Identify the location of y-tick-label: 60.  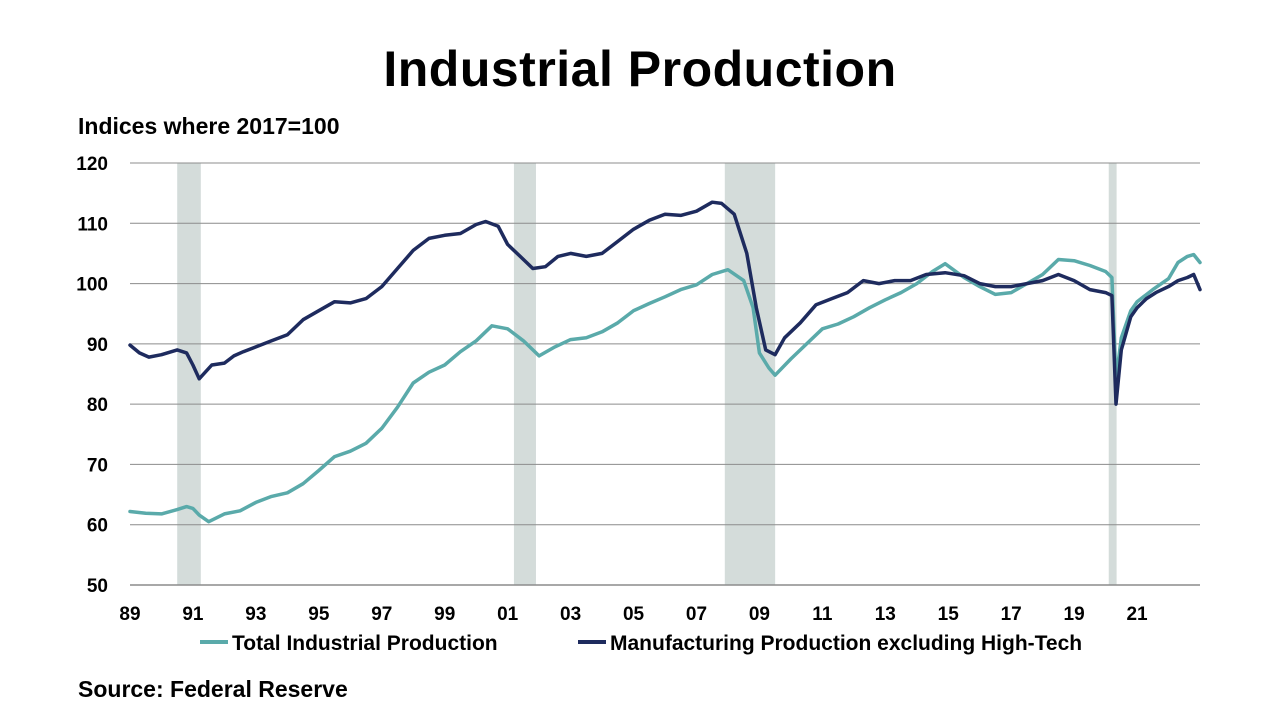
(97, 526).